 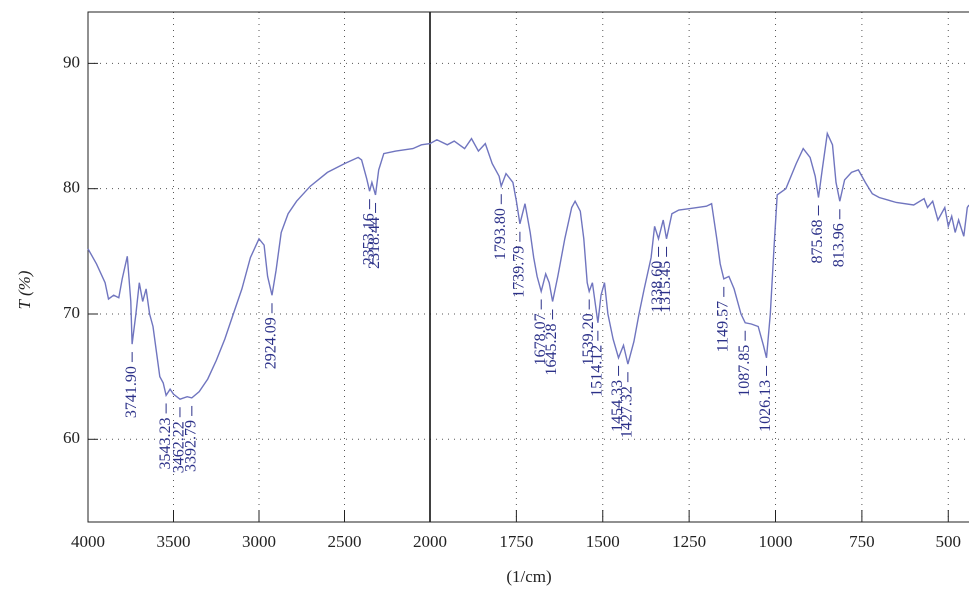 What do you see at coordinates (259, 541) in the screenshot?
I see `x-tick-label: 3000` at bounding box center [259, 541].